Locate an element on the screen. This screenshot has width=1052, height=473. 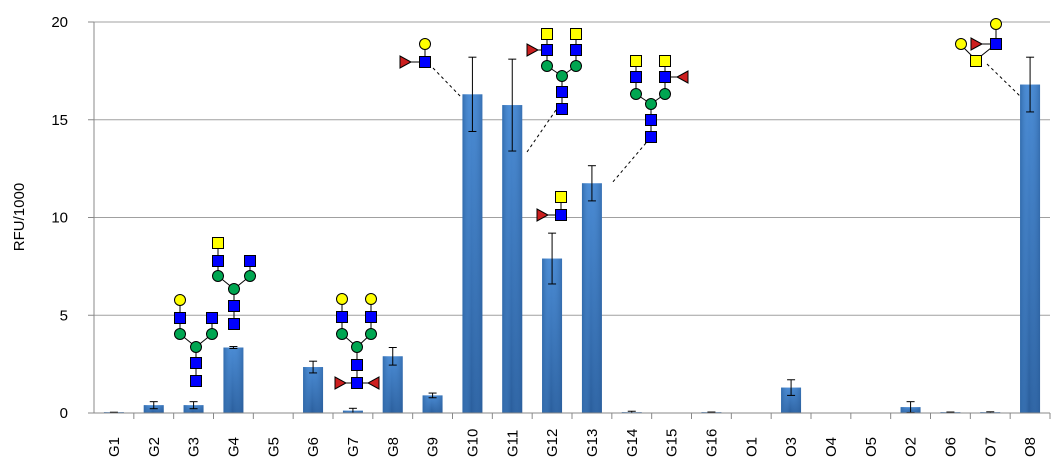
bar-shade-g9 is located at coordinates (432, 404).